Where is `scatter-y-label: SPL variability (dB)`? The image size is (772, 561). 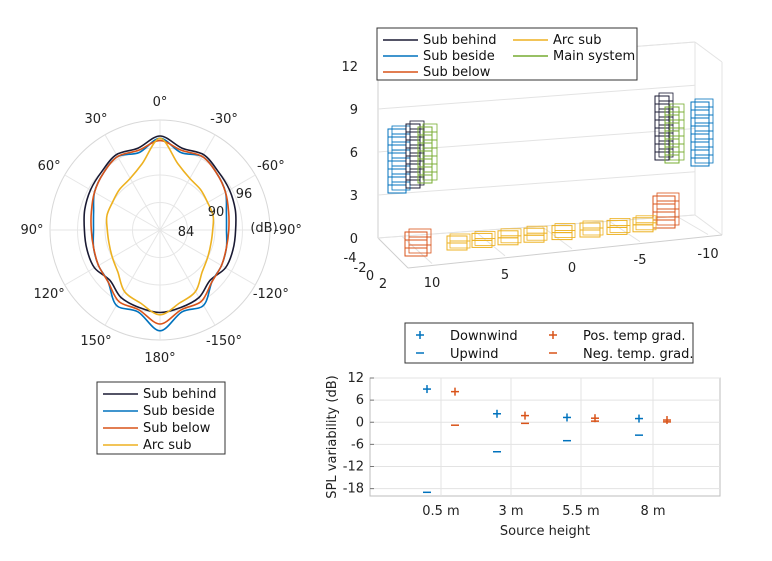
scatter-y-label: SPL variability (dB) is located at coordinates (332, 436).